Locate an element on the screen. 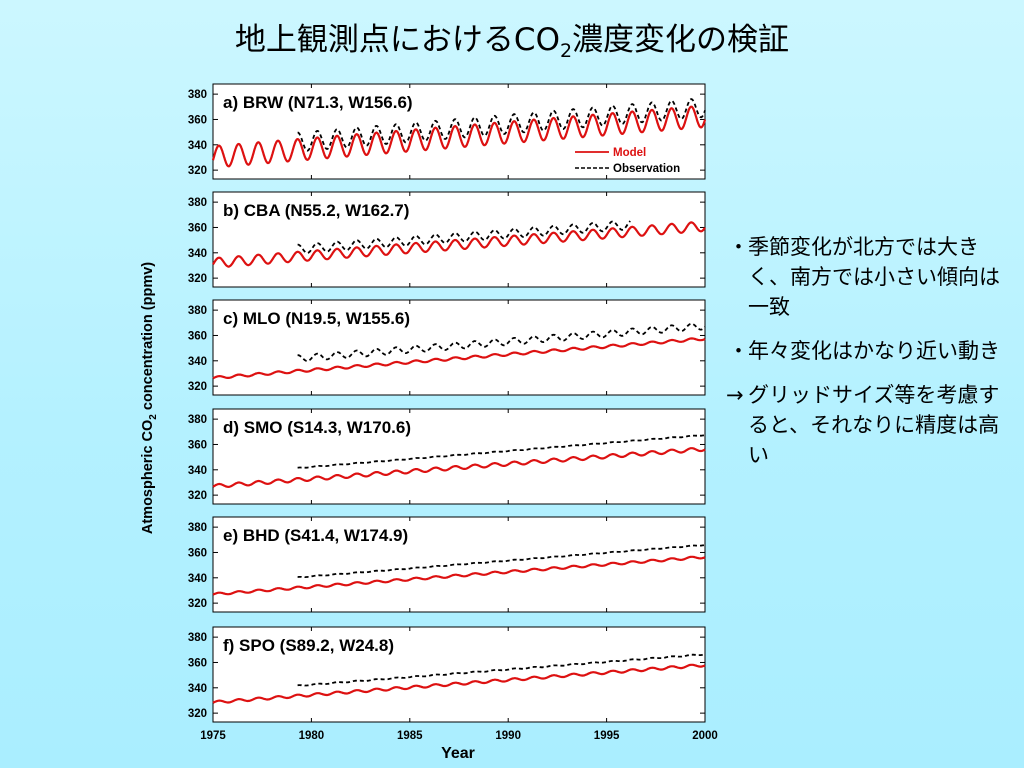  slide-title-subscript: 2 is located at coordinates (566, 51).